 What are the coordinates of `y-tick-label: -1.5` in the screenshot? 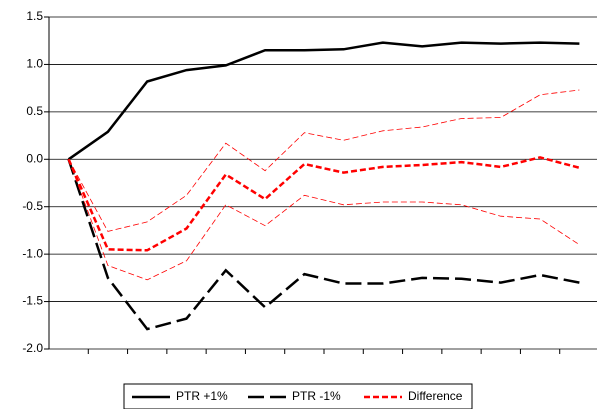 It's located at (32, 301).